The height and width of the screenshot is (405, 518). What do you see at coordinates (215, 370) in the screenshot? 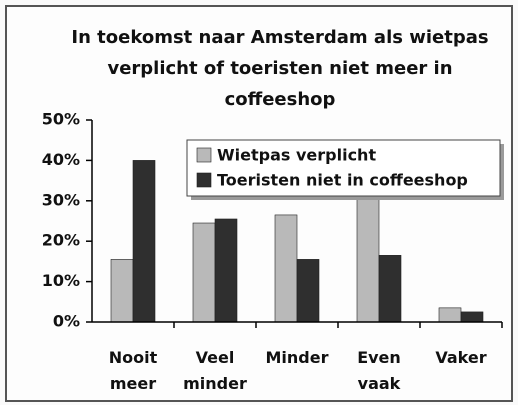
I see `x-tick-label: Veel minder` at bounding box center [215, 370].